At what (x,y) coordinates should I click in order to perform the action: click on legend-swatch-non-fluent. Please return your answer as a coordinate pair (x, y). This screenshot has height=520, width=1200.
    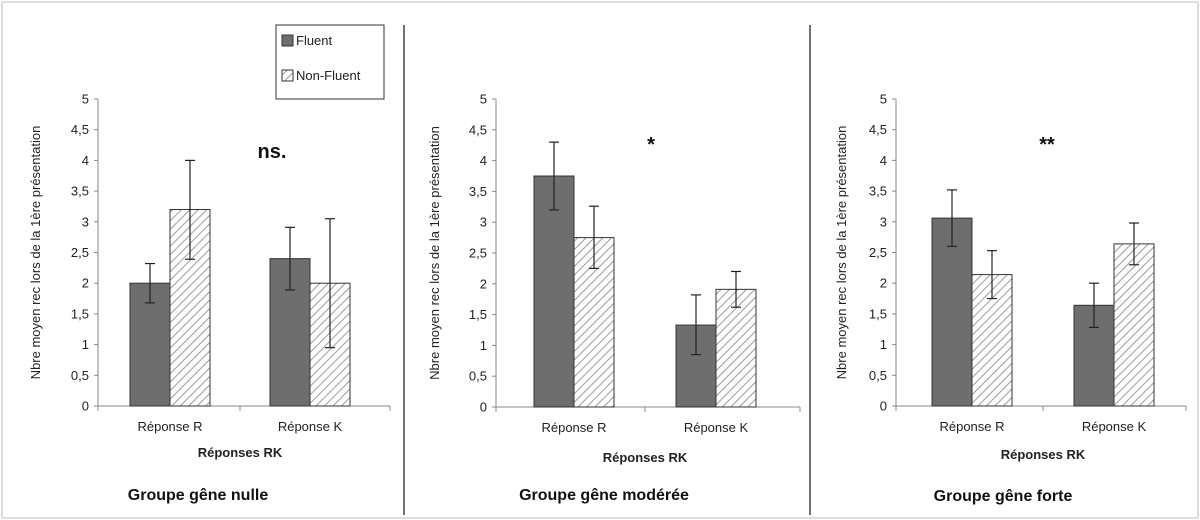
    Looking at the image, I should click on (287, 75).